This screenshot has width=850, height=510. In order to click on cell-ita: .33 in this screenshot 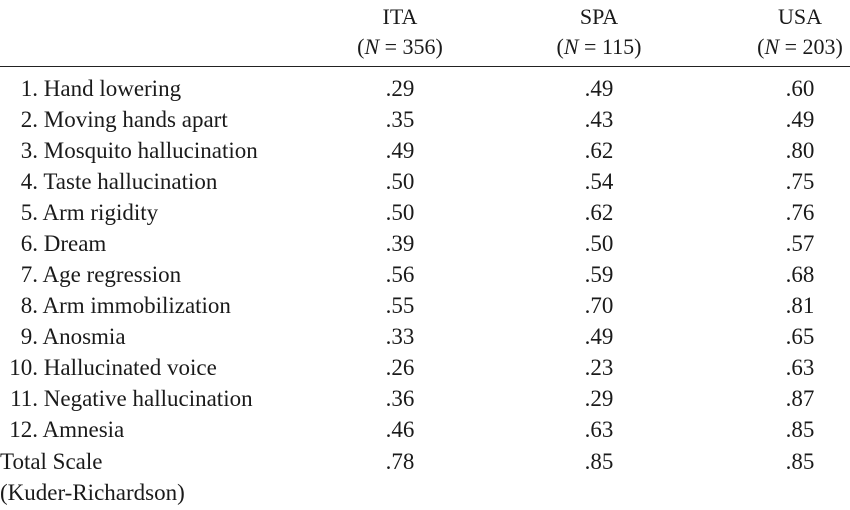, I will do `click(400, 336)`.